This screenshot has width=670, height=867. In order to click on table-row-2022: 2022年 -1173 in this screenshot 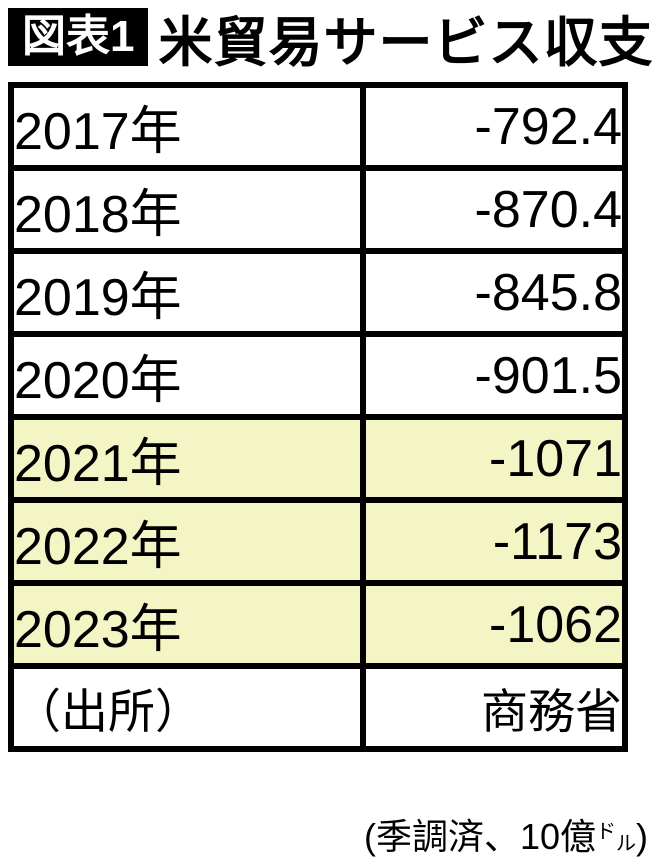, I will do `click(318, 541)`.